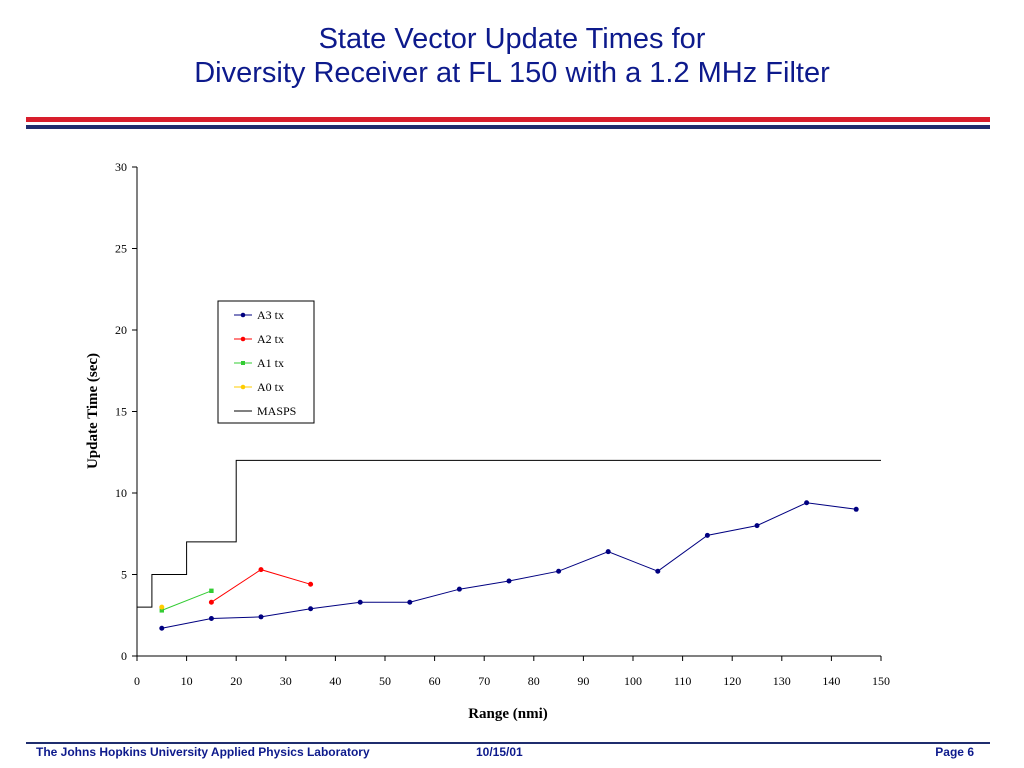  I want to click on y-tick-label: 30, so click(121, 167).